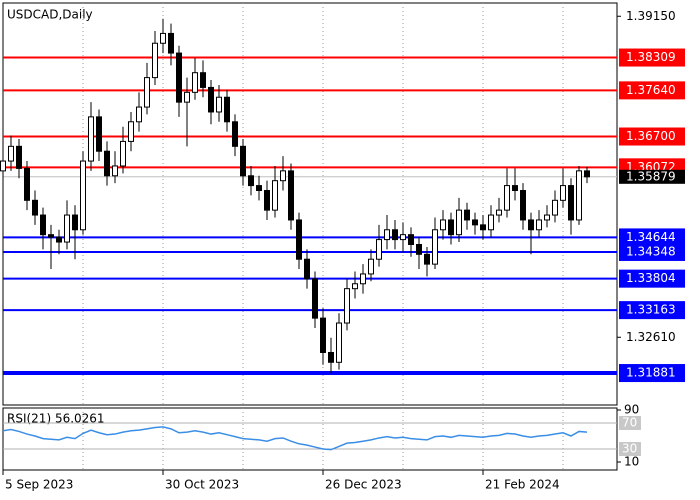 The width and height of the screenshot is (700, 500). Describe the element at coordinates (56, 419) in the screenshot. I see `rsi-label: RSI(21) 56.0261` at that location.